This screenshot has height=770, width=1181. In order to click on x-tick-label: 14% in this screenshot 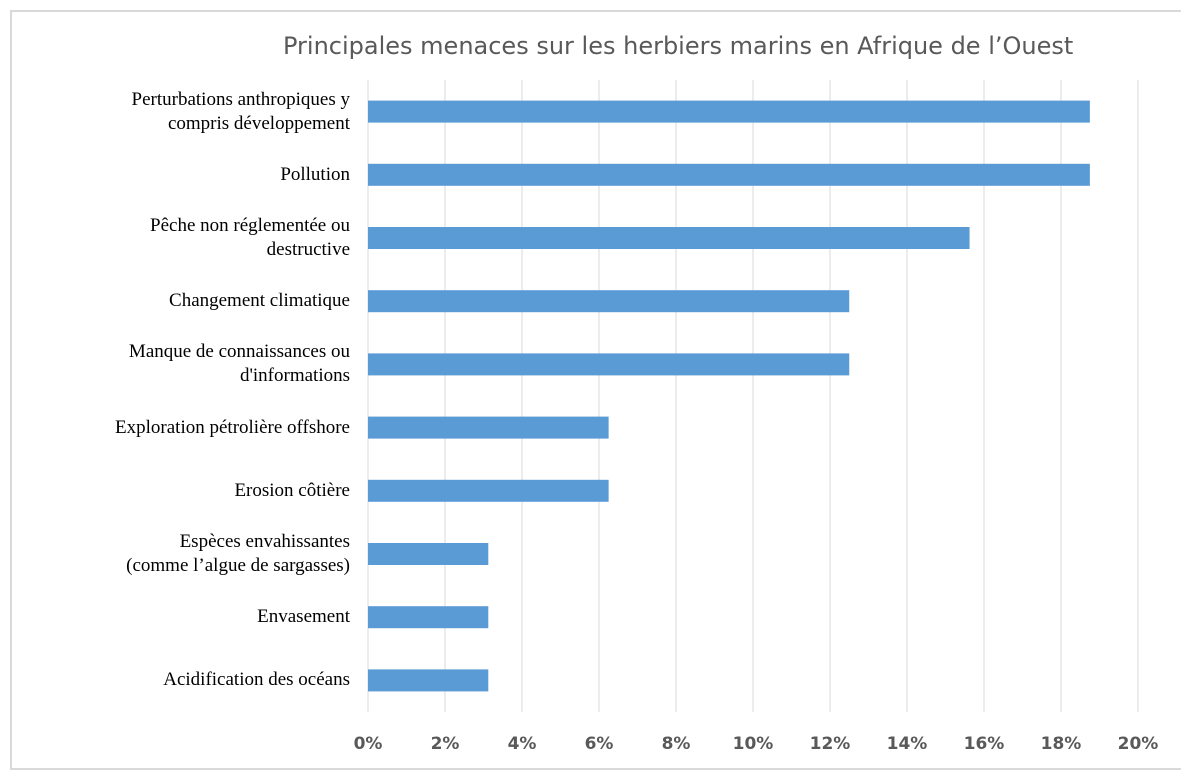, I will do `click(907, 744)`.